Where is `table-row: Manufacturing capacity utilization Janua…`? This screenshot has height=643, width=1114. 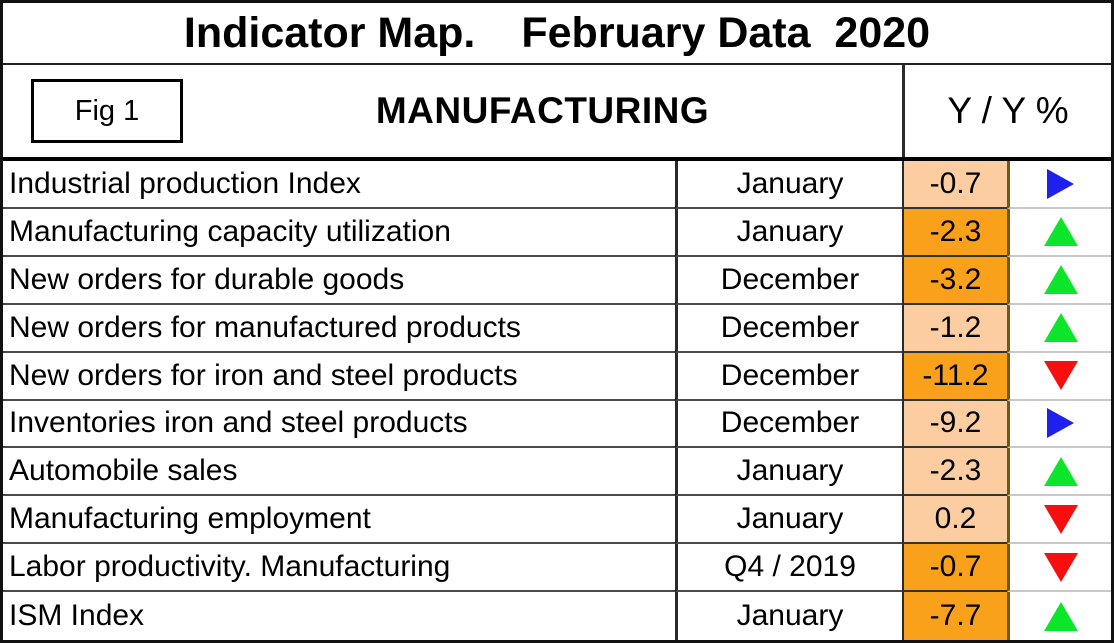 table-row: Manufacturing capacity utilization Janua… is located at coordinates (557, 232).